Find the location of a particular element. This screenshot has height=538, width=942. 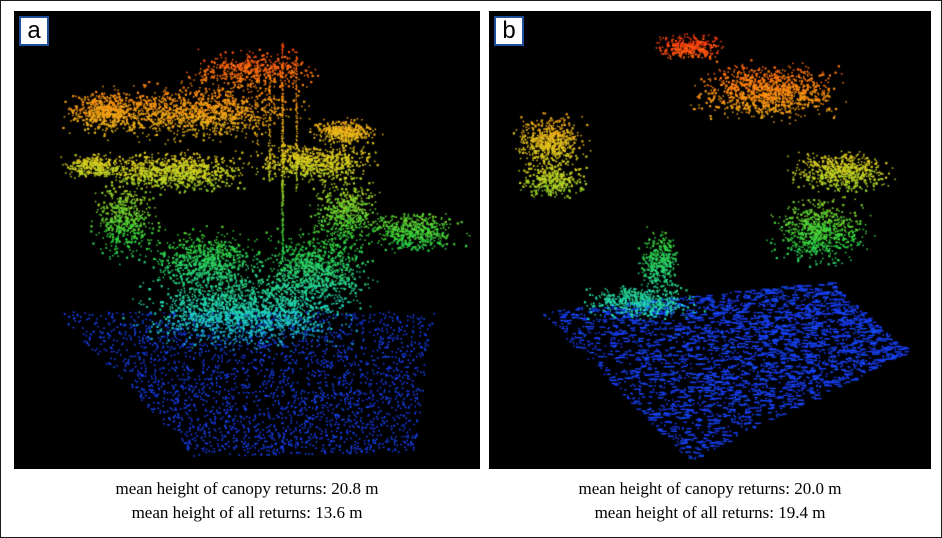

caption-b-all-returns-height: mean height of all returns: 19.4 m is located at coordinates (710, 512).